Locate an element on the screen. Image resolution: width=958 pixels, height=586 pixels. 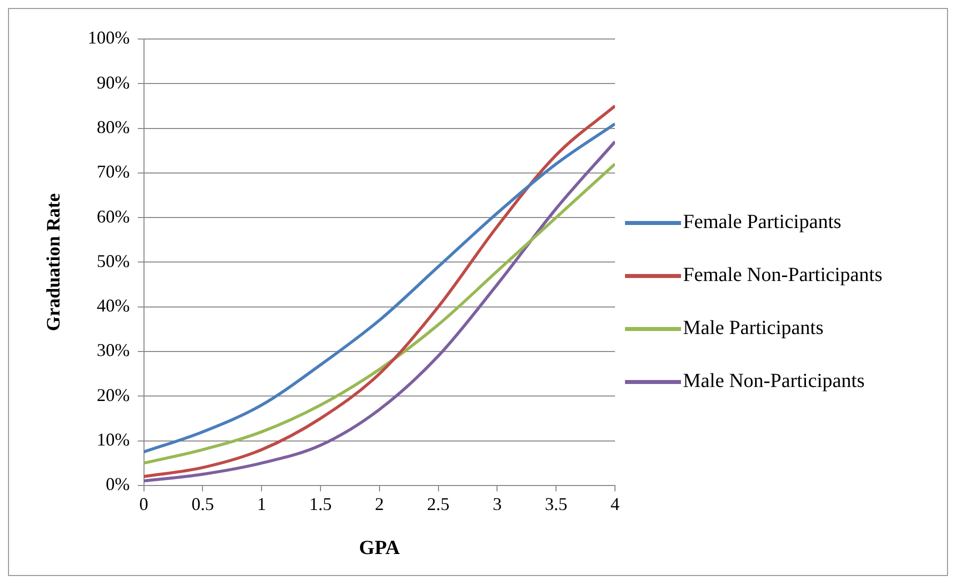
y-tick-label: 30% is located at coordinates (113, 350).